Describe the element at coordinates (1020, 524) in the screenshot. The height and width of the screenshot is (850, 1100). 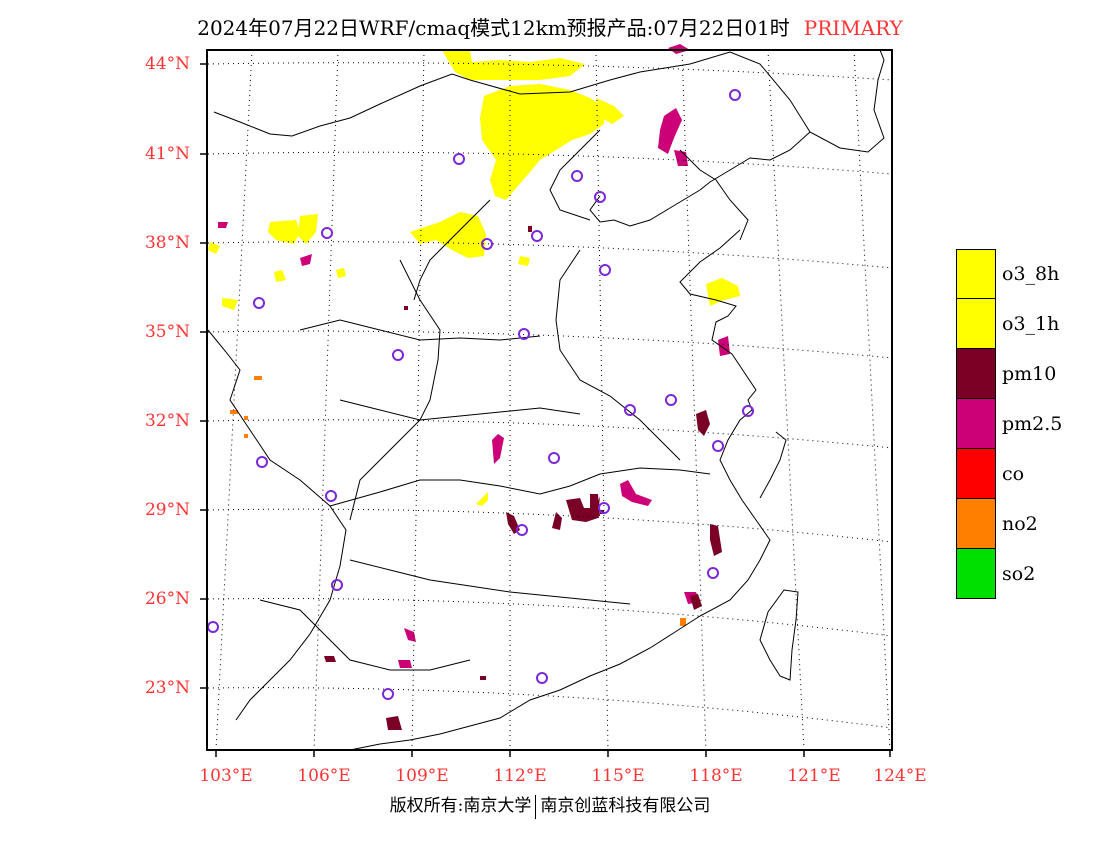
I see `legend-label: no2` at that location.